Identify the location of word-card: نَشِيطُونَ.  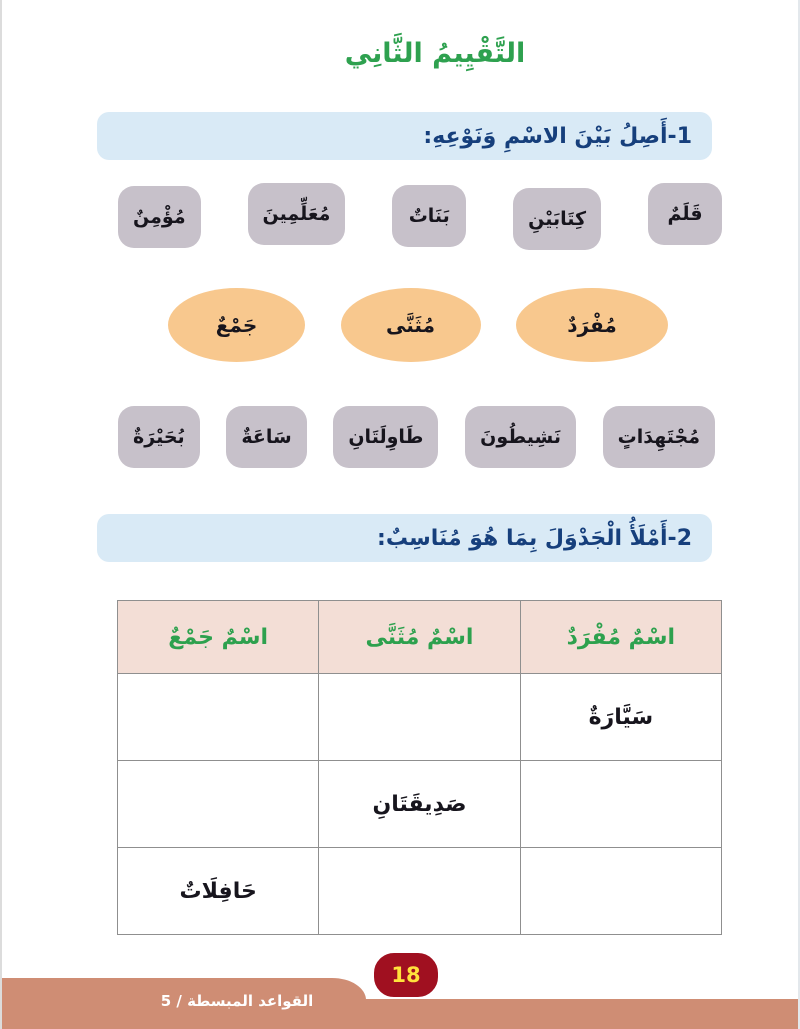
(520, 437).